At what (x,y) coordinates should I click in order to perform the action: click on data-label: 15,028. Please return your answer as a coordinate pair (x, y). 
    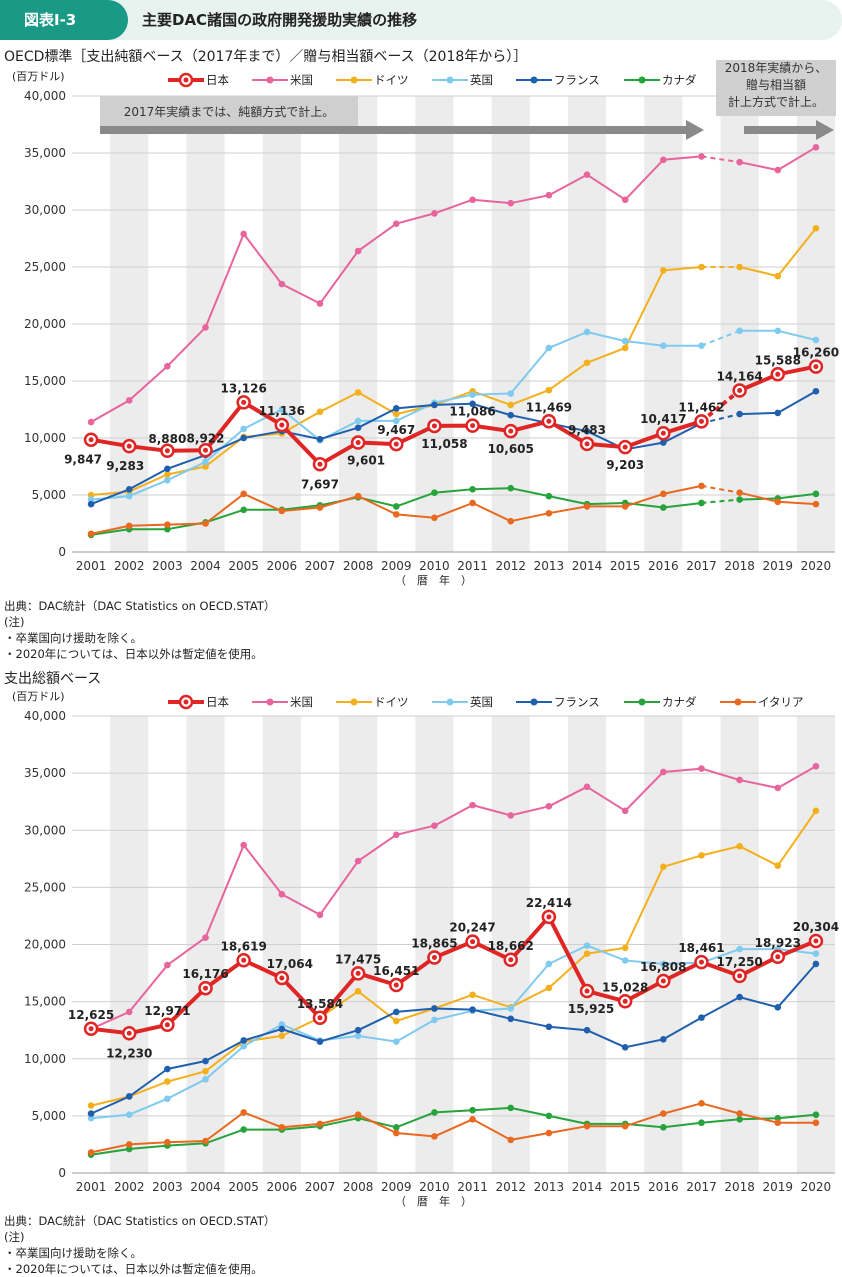
    Looking at the image, I should click on (625, 987).